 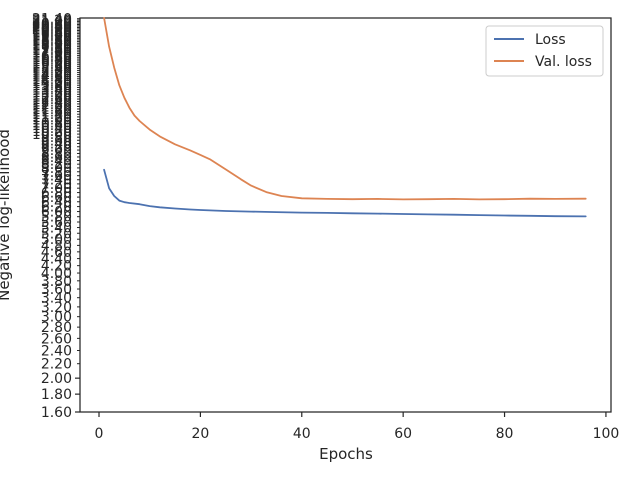 I want to click on y-minor-tick-label: 16.20, so click(x=52, y=62).